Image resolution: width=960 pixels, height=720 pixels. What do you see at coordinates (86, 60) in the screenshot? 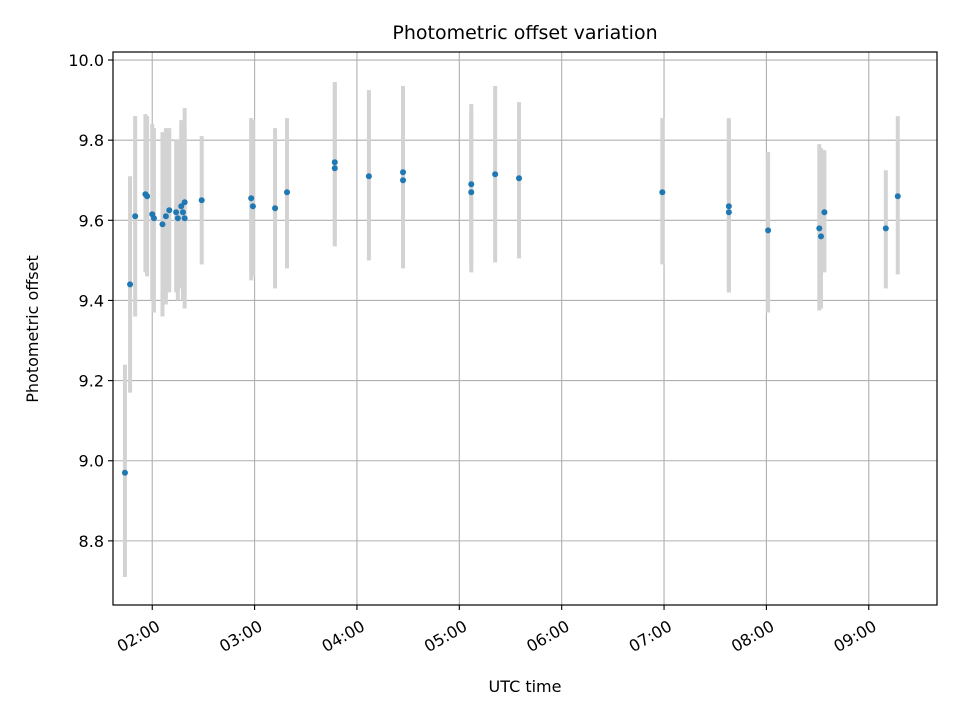
I see `y-tick-label: 10.0` at bounding box center [86, 60].